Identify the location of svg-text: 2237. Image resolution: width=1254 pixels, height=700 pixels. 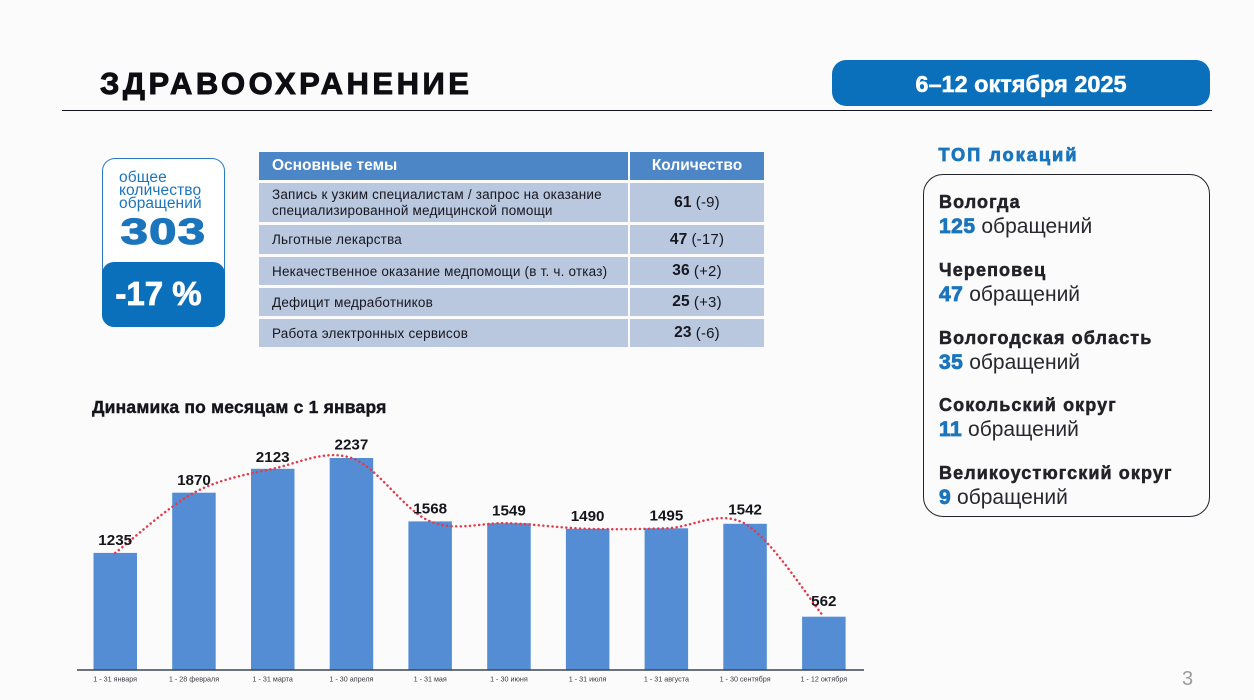
(352, 445).